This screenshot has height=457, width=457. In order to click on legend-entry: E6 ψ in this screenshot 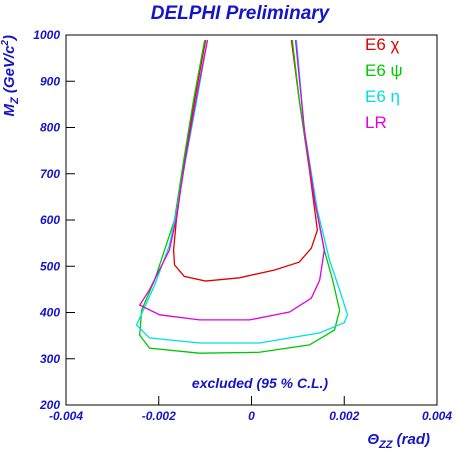, I will do `click(384, 70)`.